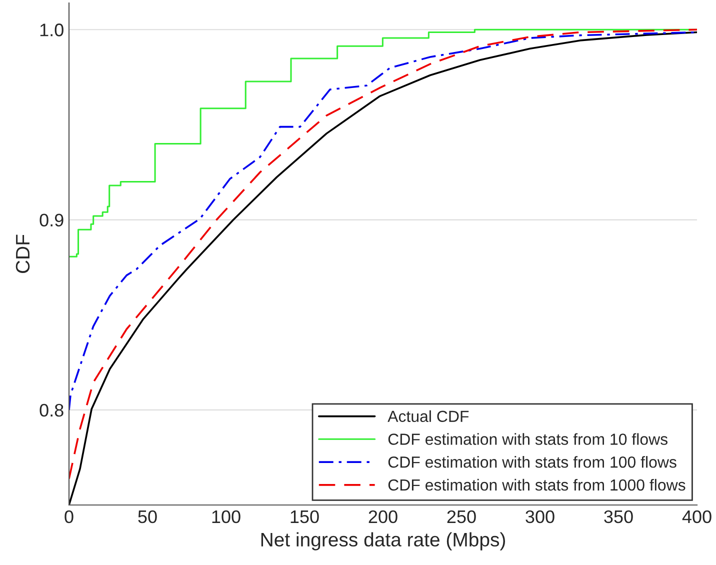 This screenshot has height=565, width=716. What do you see at coordinates (383, 541) in the screenshot?
I see `x-axis-title: Net ingress data rate (Mbps)` at bounding box center [383, 541].